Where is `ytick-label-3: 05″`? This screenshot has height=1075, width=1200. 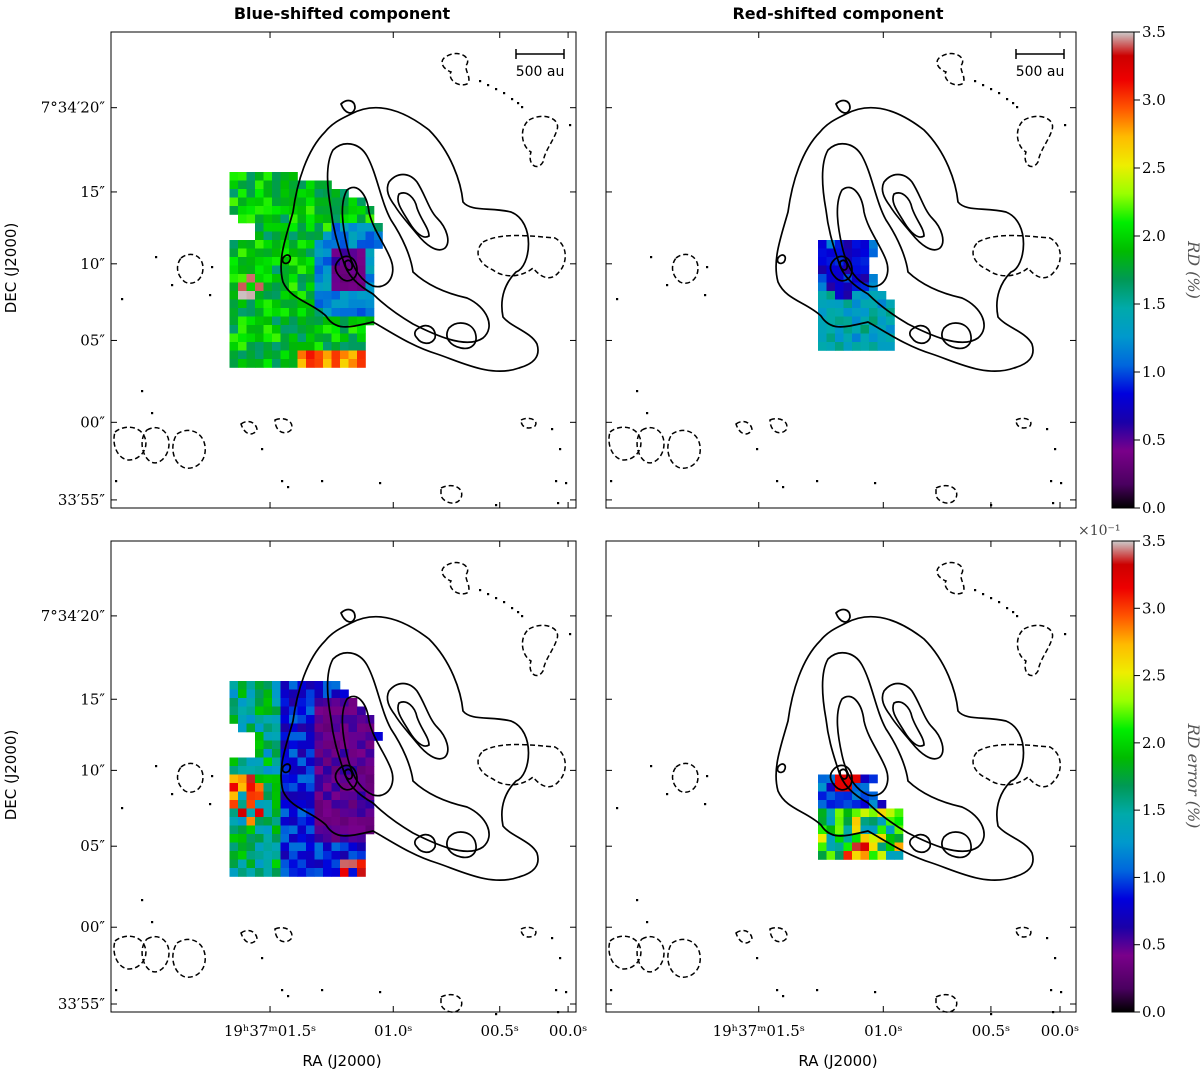 ytick-label-3: 05″ is located at coordinates (92, 846).